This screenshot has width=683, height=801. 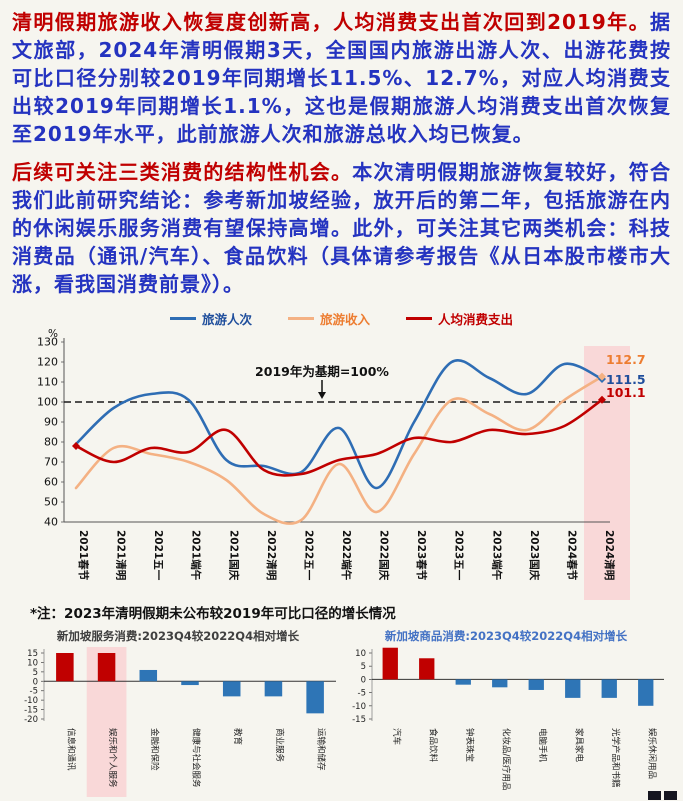 I want to click on legend-item-tourism-revenue: 旅游收入, so click(x=328, y=318).